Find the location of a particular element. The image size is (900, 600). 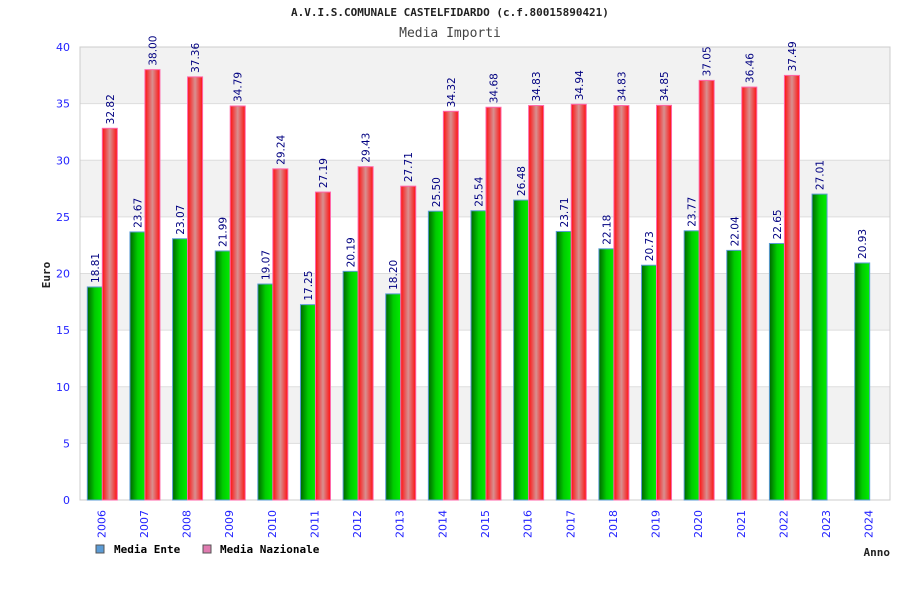

x-tick-label: 2021 is located at coordinates (741, 524).